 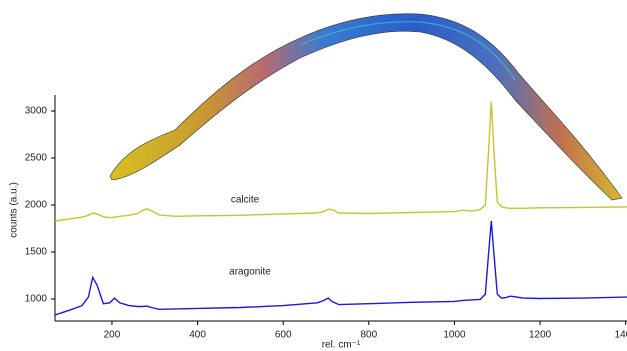 I want to click on x-tick-label: 400, so click(x=197, y=335).